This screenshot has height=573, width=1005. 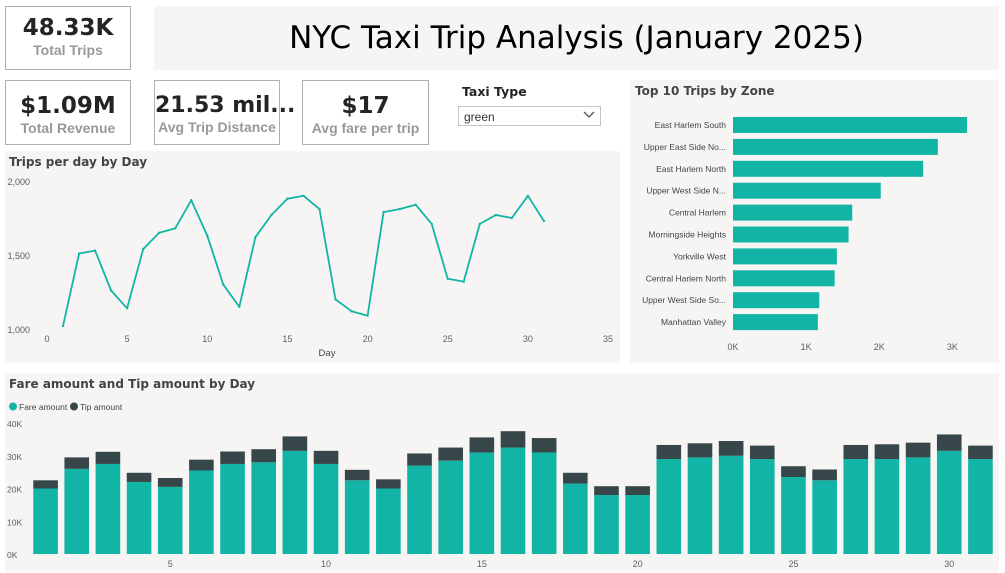 I want to click on kpi-value: $1.09M, so click(x=68, y=106).